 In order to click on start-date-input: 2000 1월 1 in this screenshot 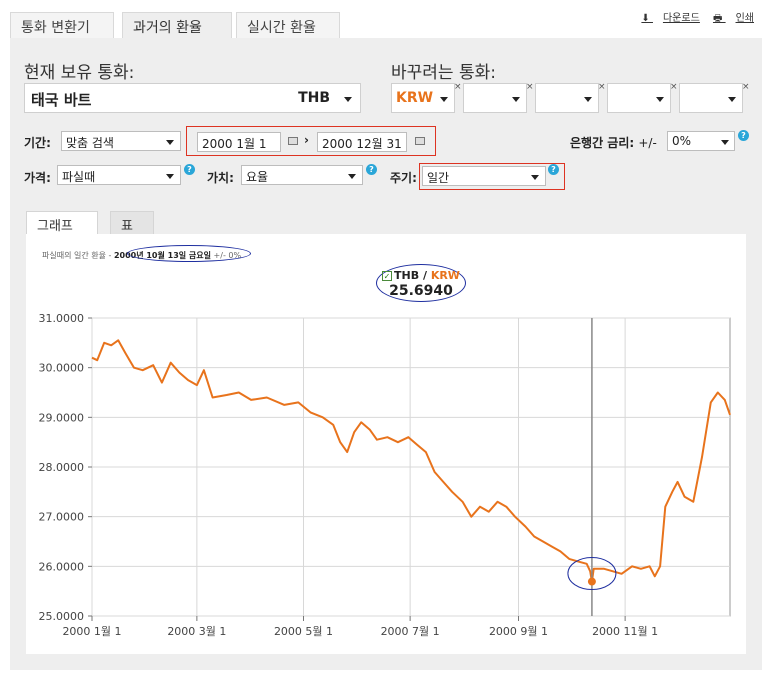, I will do `click(239, 142)`.